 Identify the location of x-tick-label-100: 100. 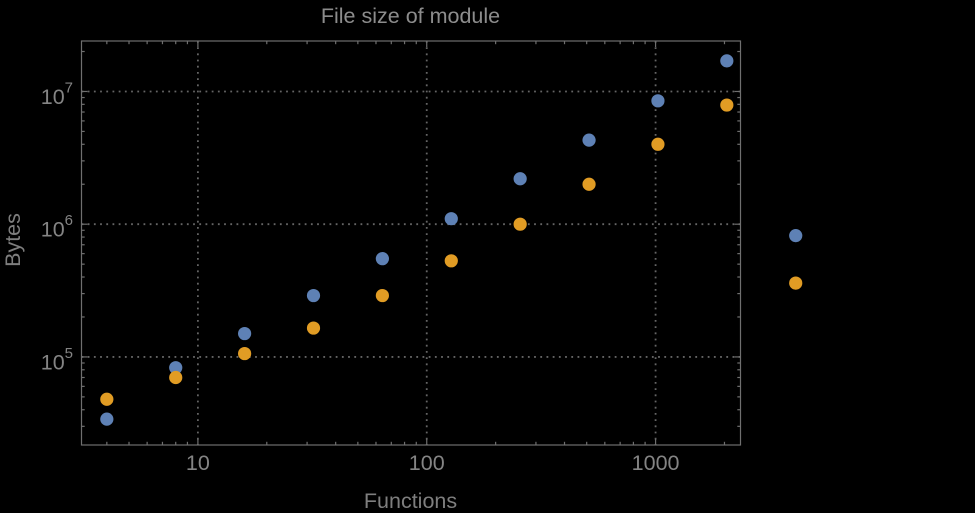
(427, 463).